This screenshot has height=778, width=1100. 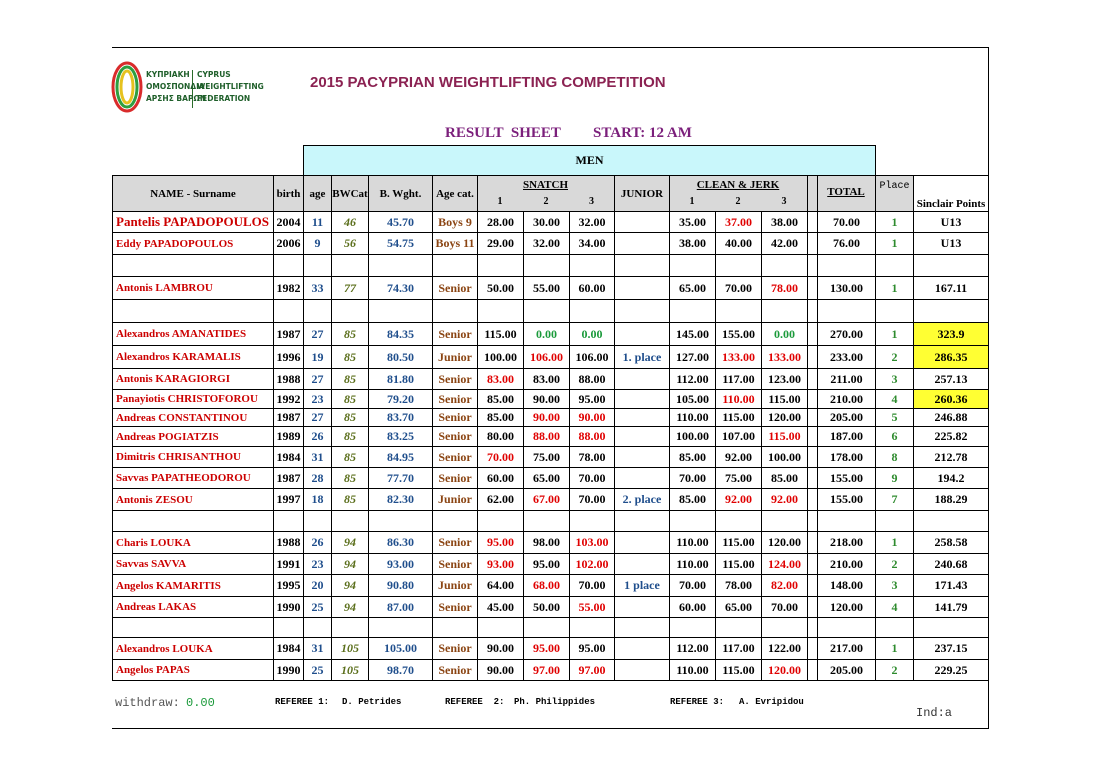 What do you see at coordinates (350, 243) in the screenshot?
I see `result-cell: 56` at bounding box center [350, 243].